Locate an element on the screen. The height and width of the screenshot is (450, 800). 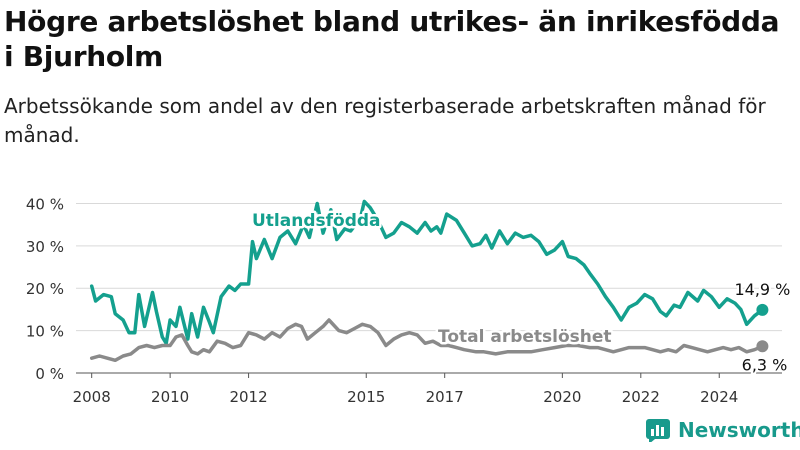
x-tick-label: 2008 is located at coordinates (92, 397).